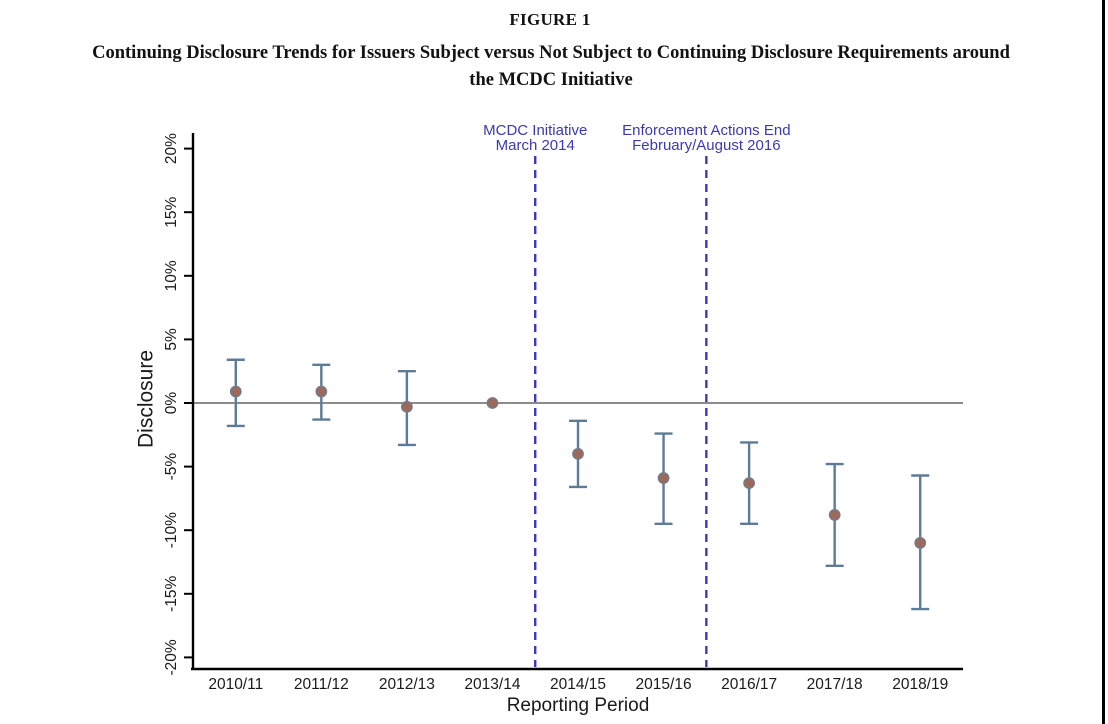  I want to click on y-tick-label: -10%, so click(171, 530).